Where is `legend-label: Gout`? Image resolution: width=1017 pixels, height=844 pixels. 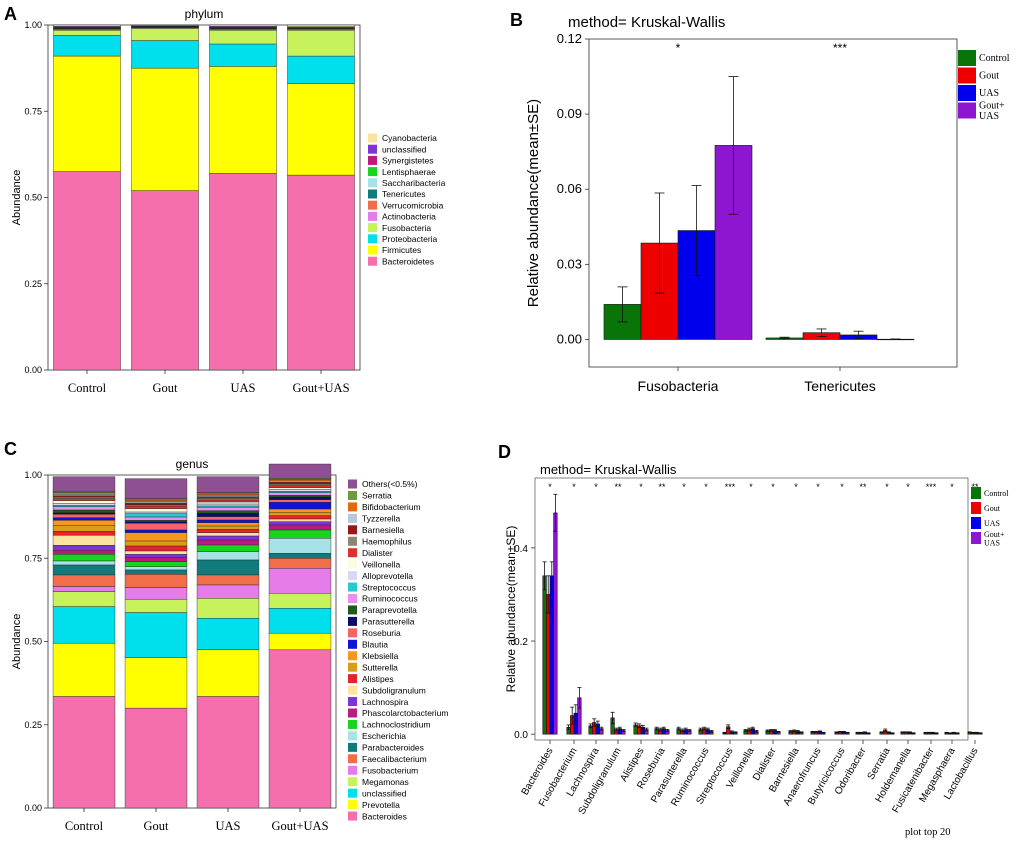 legend-label: Gout is located at coordinates (989, 76).